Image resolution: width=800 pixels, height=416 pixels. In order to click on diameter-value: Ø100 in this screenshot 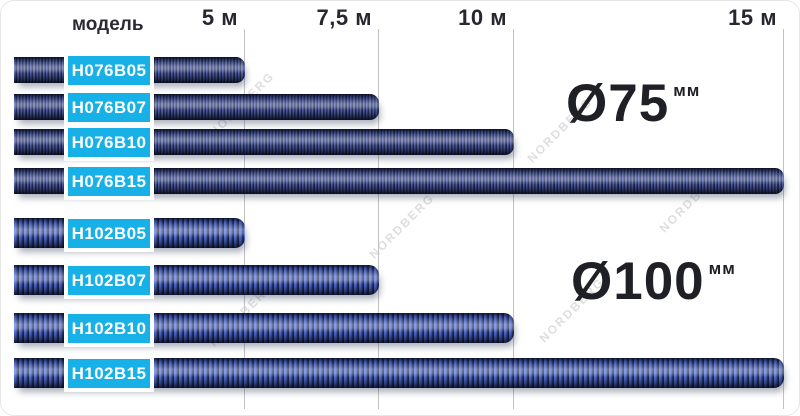, I will do `click(638, 281)`.